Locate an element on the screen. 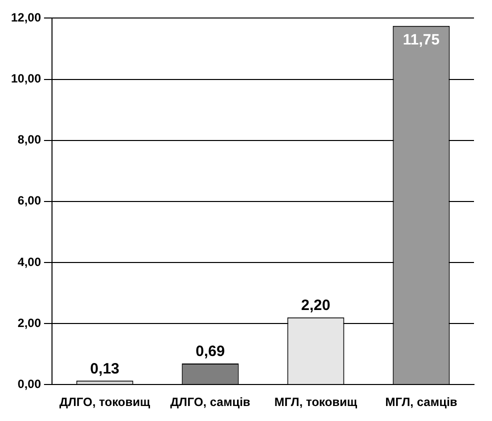 The width and height of the screenshot is (492, 421). y-tick-label: 8,00 is located at coordinates (30, 139).